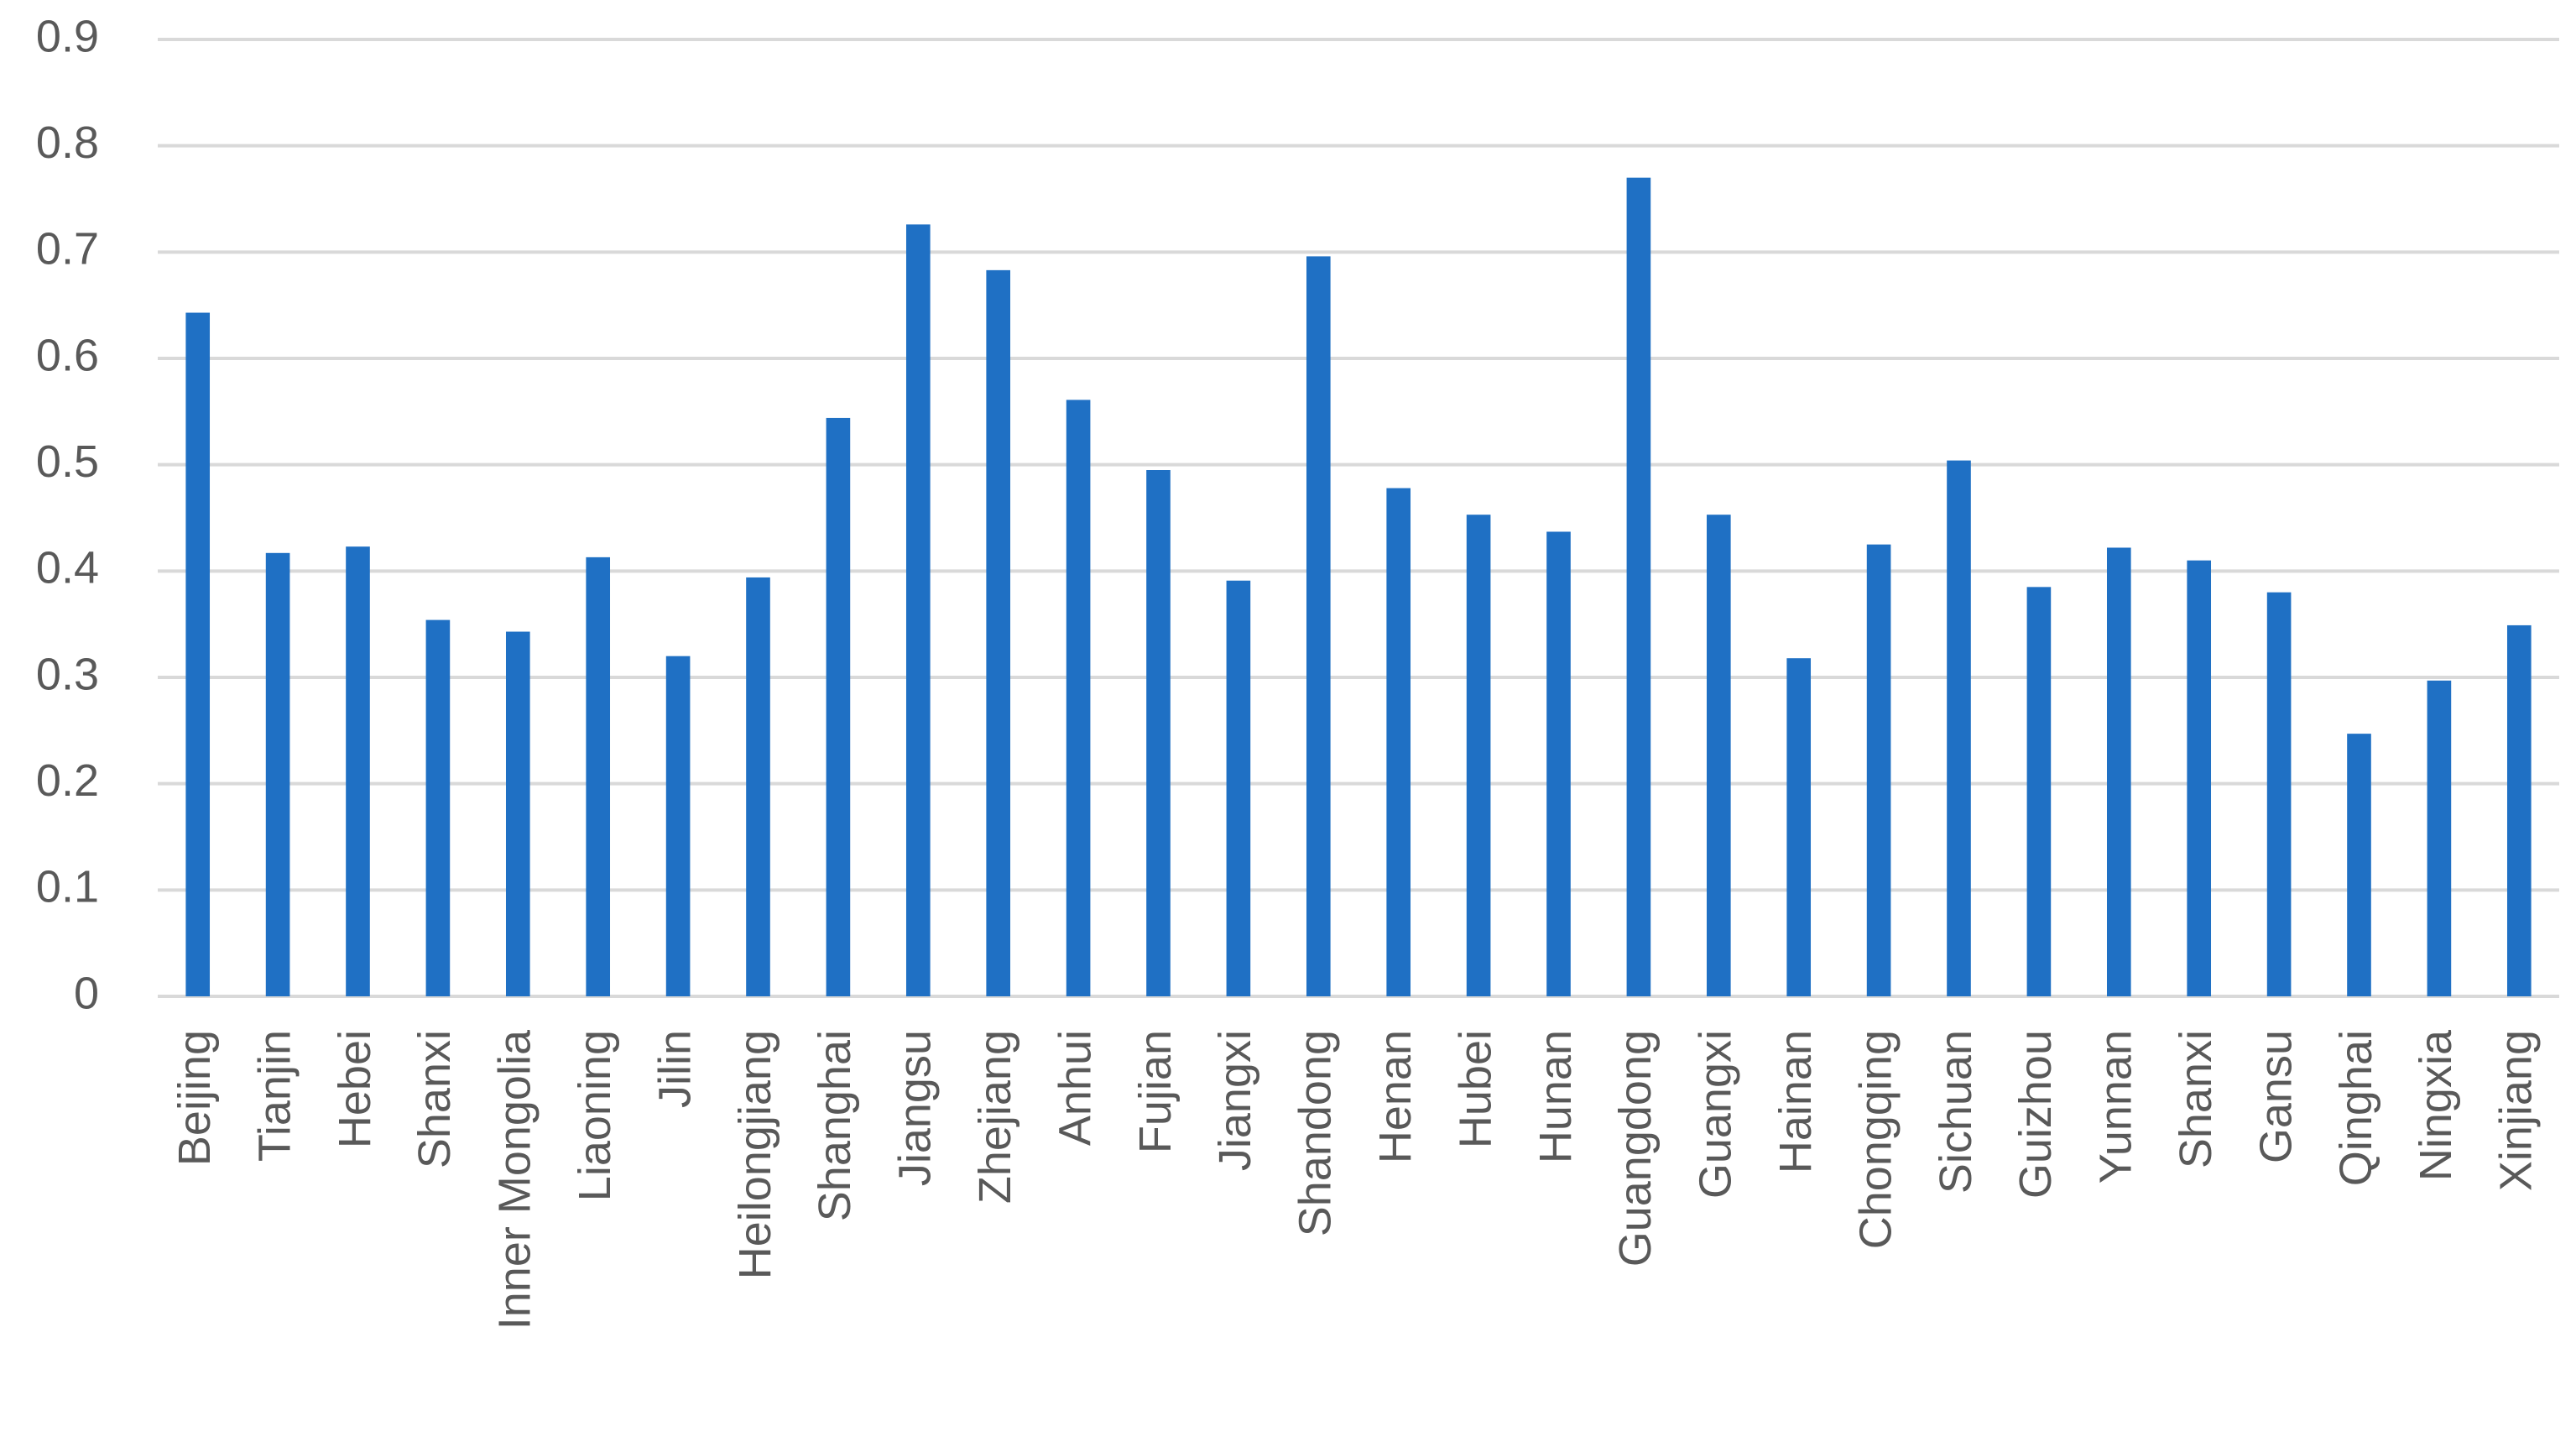 The image size is (2576, 1437). What do you see at coordinates (1716, 1114) in the screenshot?
I see `x-tick-label: Guangxi` at bounding box center [1716, 1114].